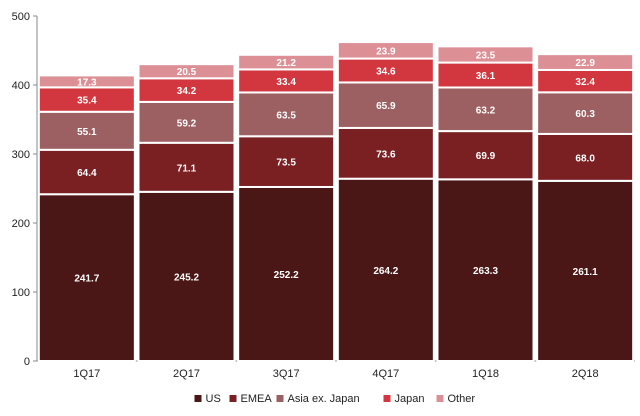  I want to click on data-label: 68.0, so click(585, 158).